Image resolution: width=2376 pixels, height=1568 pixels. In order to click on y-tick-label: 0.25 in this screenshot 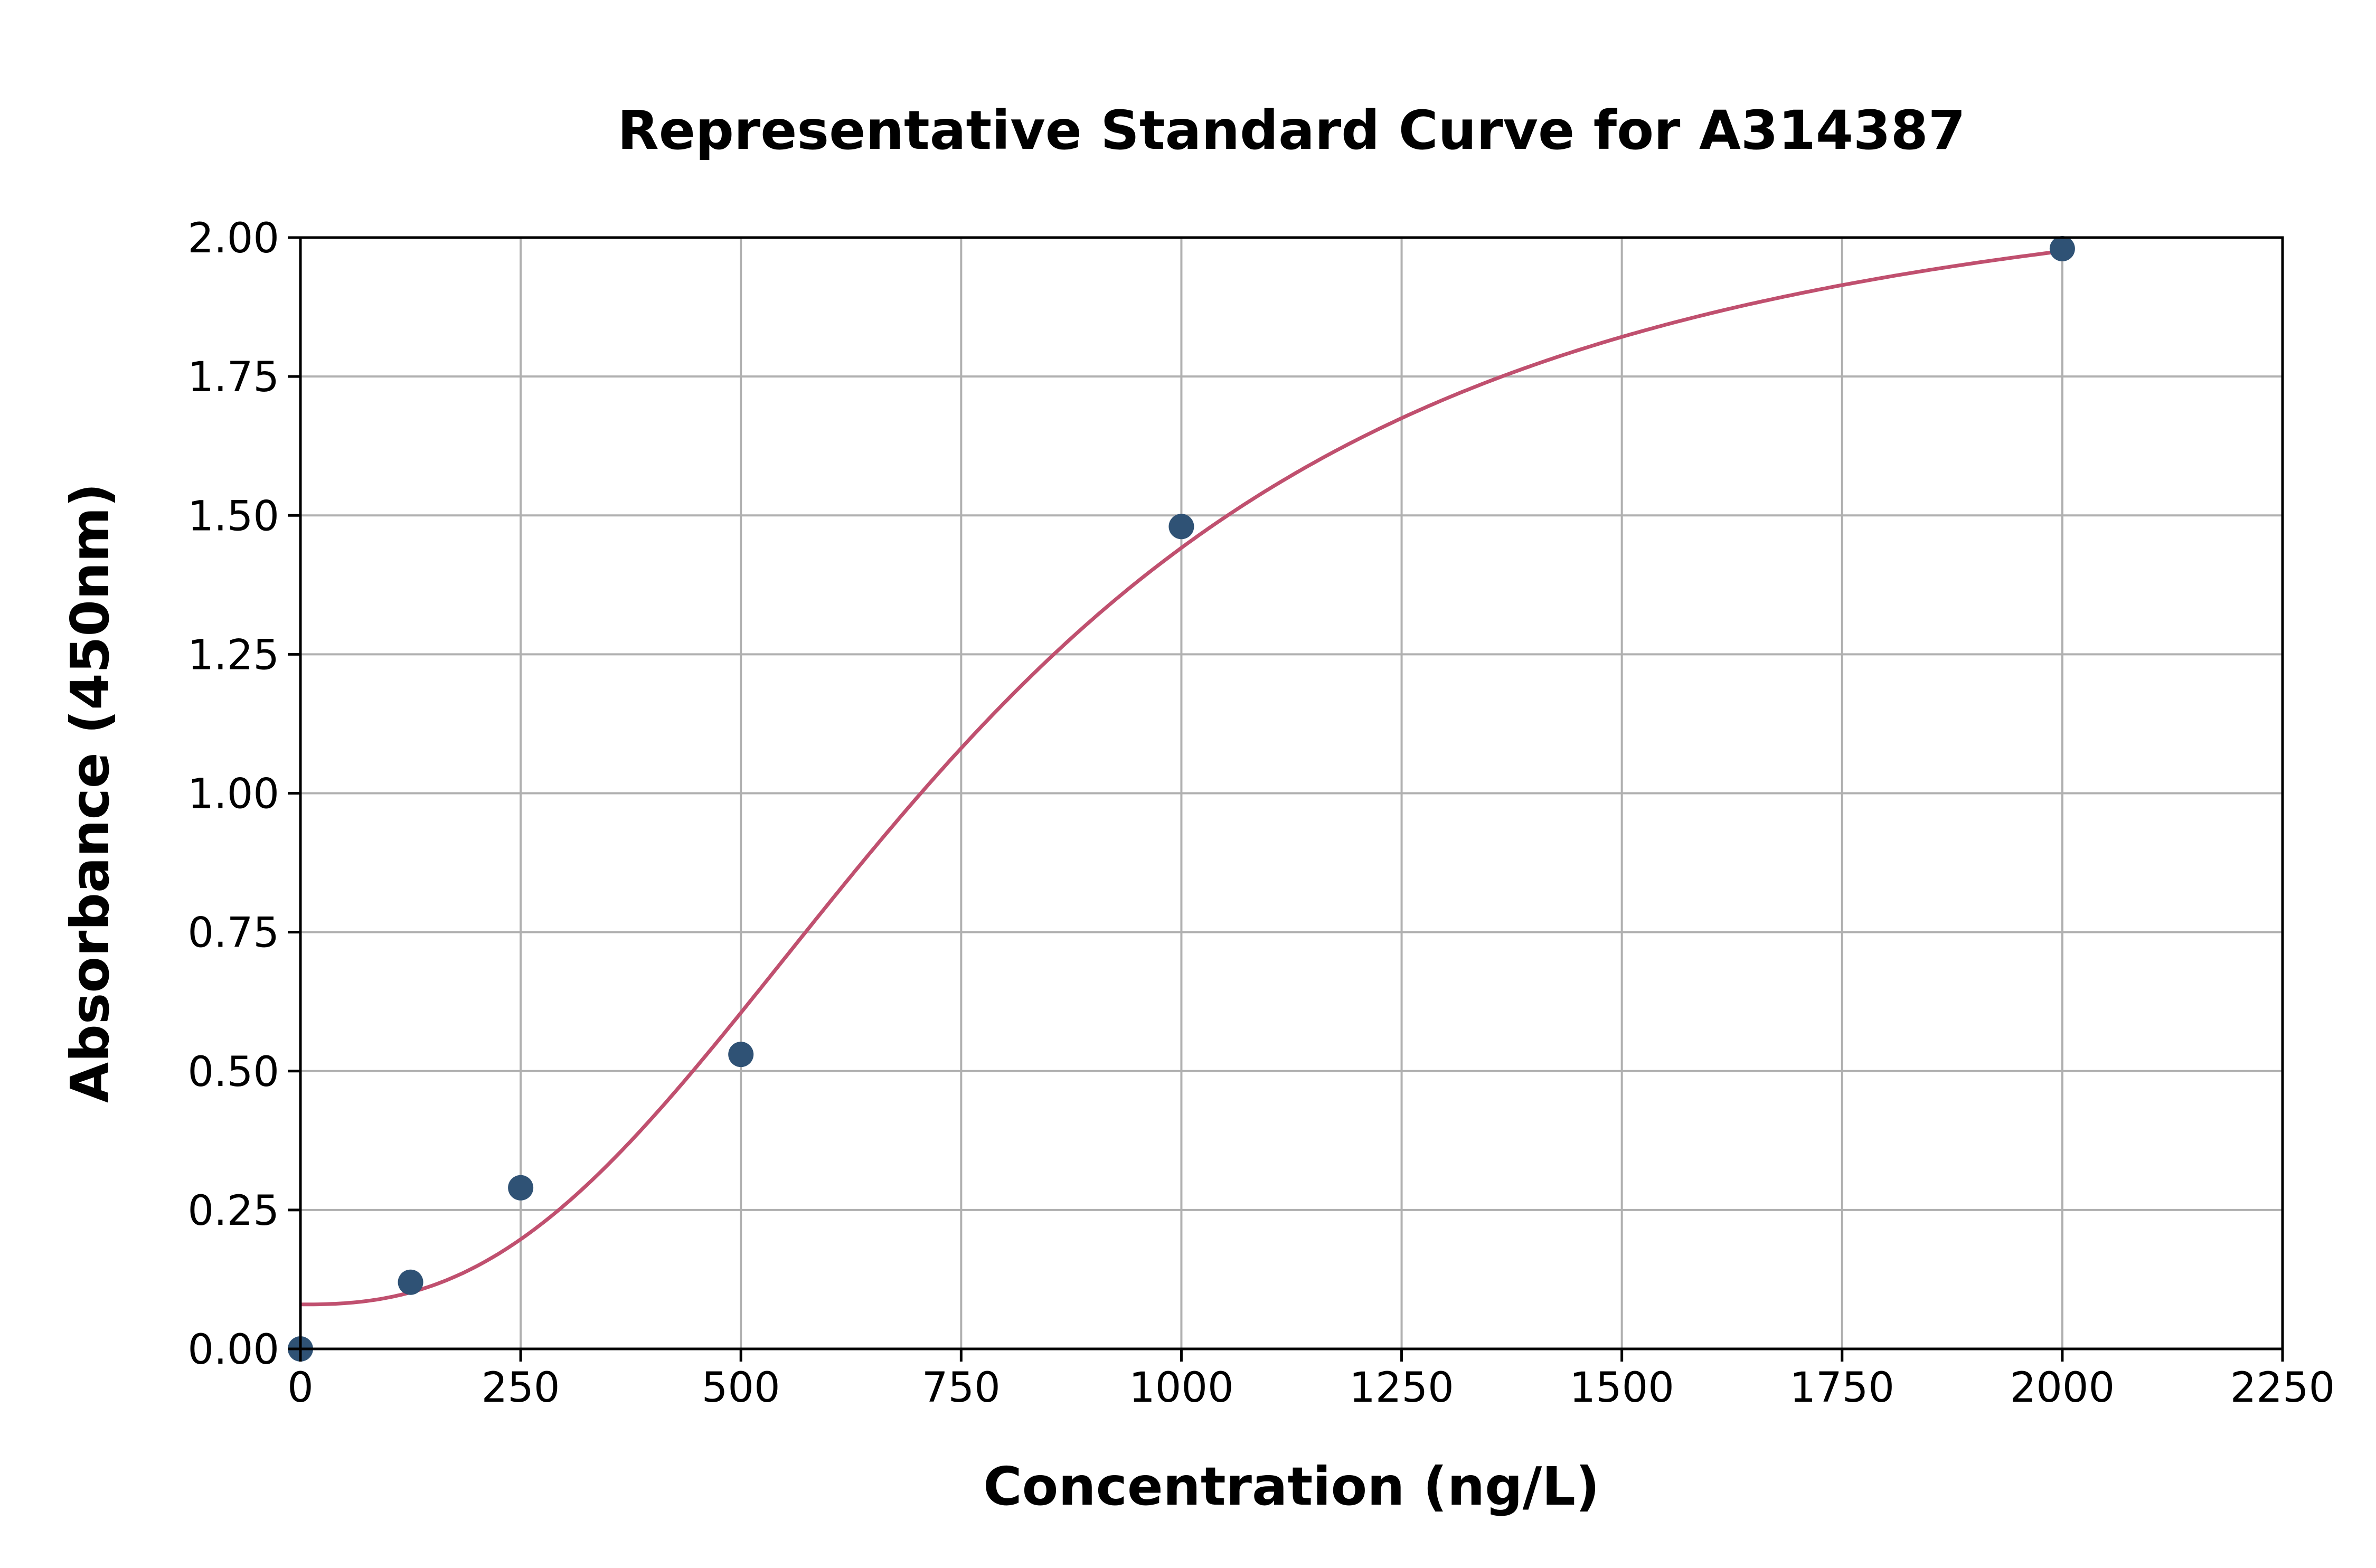, I will do `click(233, 1211)`.